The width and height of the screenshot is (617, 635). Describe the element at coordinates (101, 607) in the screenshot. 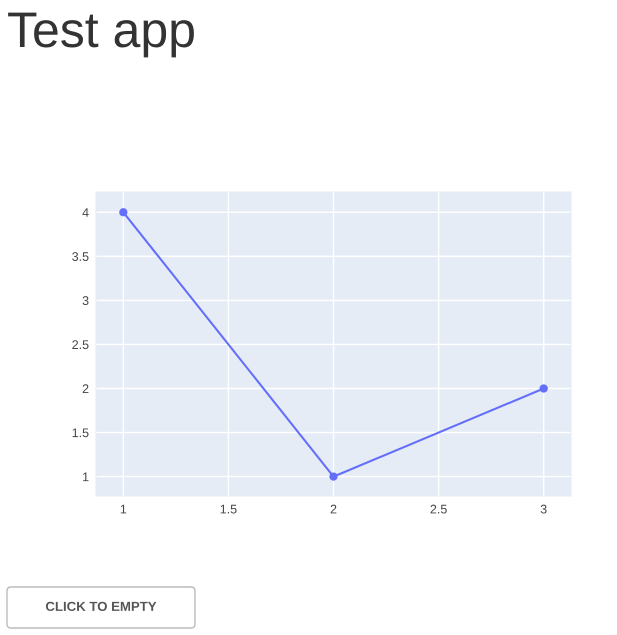

I see `text: CLICK TO EMPTY` at that location.